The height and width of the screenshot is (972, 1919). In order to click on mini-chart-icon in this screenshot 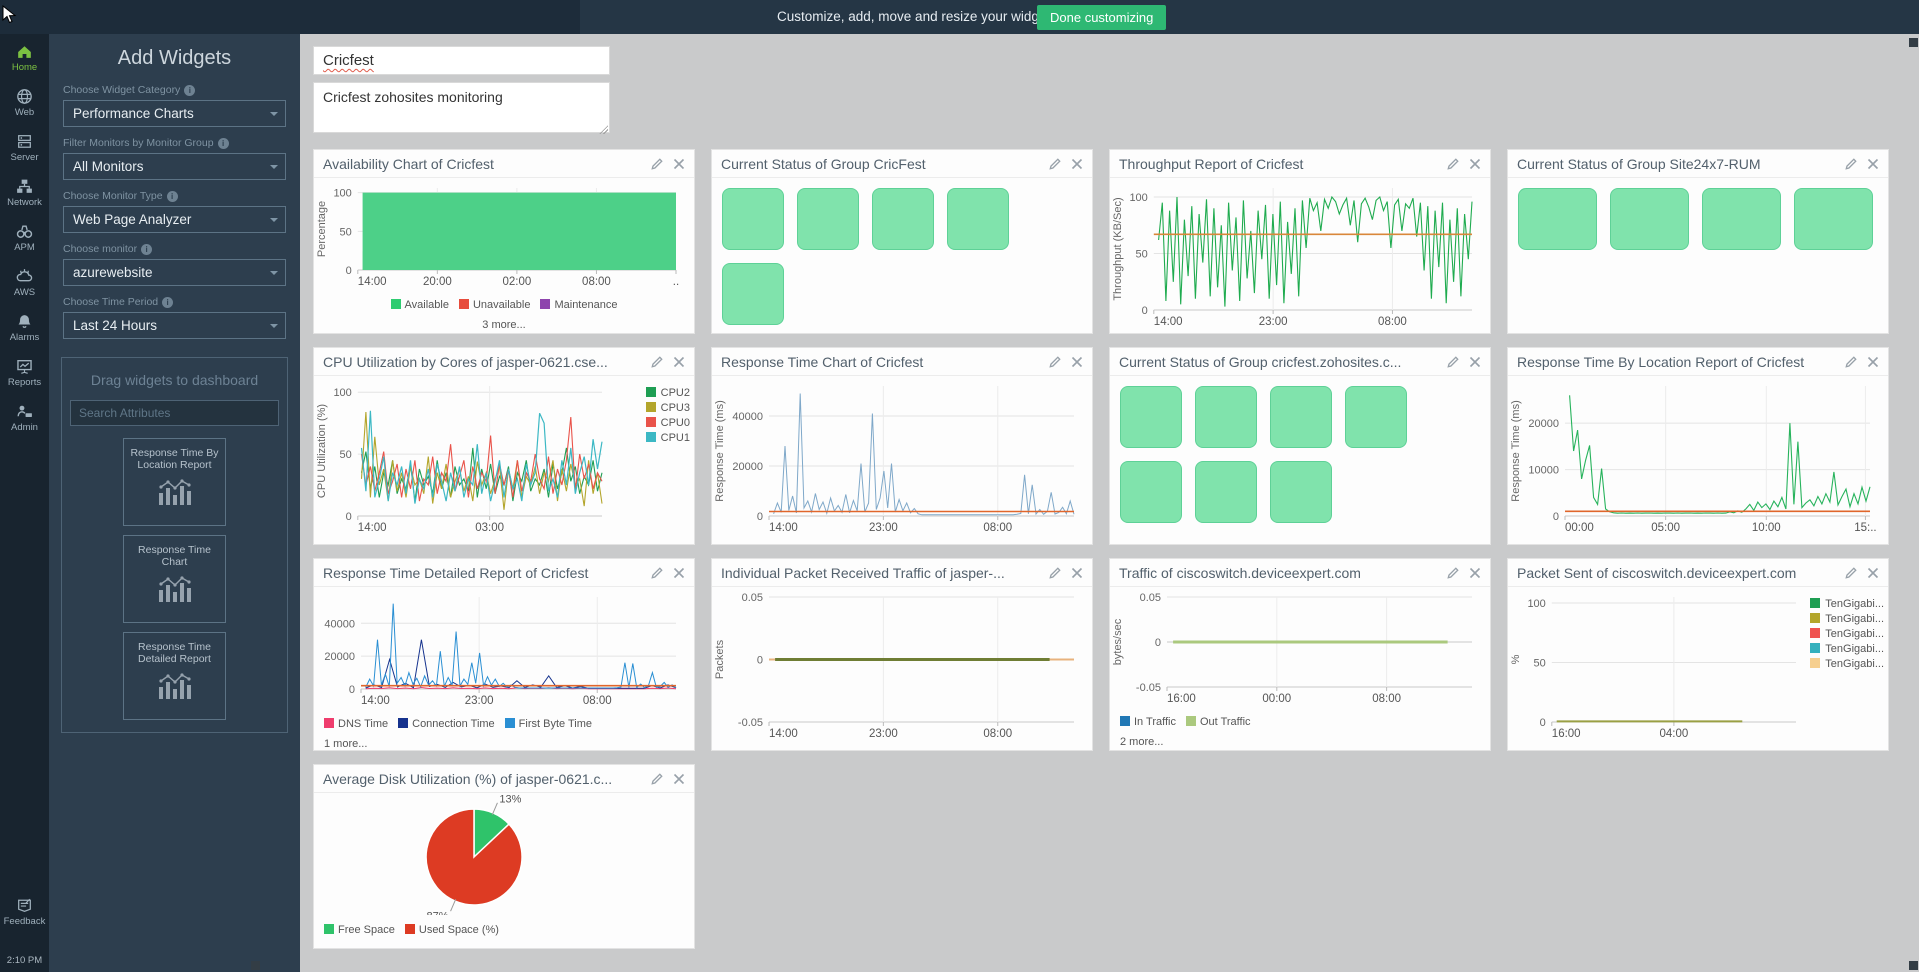, I will do `click(174, 586)`.